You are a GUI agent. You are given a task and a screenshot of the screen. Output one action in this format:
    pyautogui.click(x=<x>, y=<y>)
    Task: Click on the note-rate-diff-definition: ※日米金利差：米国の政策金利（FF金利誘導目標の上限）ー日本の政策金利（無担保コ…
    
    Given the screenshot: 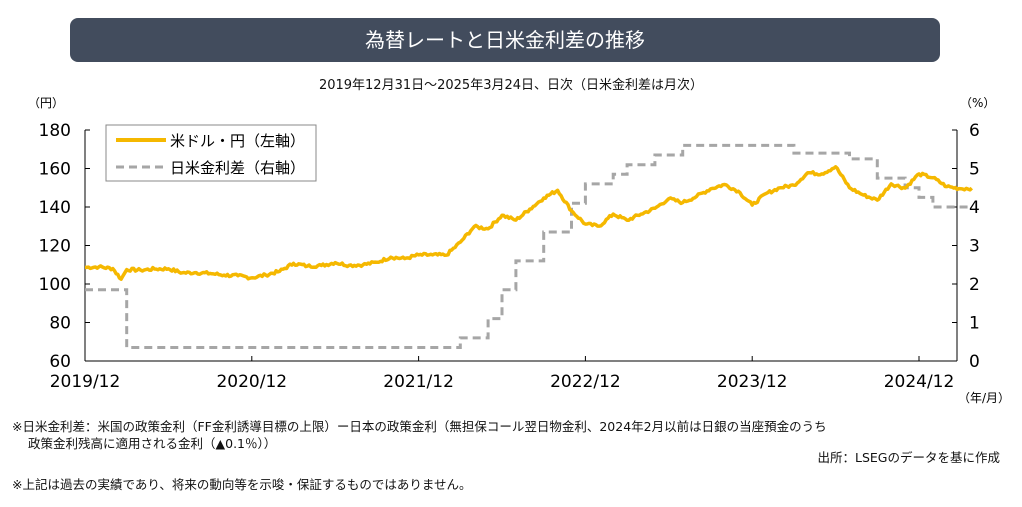 What is the action you would take?
    pyautogui.click(x=419, y=426)
    